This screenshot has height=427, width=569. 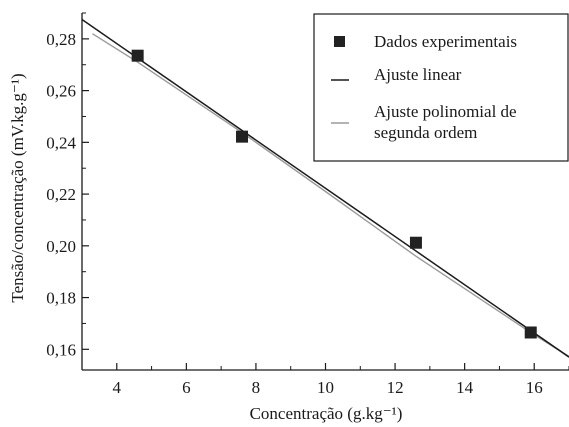 I want to click on x-tick-label: 4, so click(x=117, y=387).